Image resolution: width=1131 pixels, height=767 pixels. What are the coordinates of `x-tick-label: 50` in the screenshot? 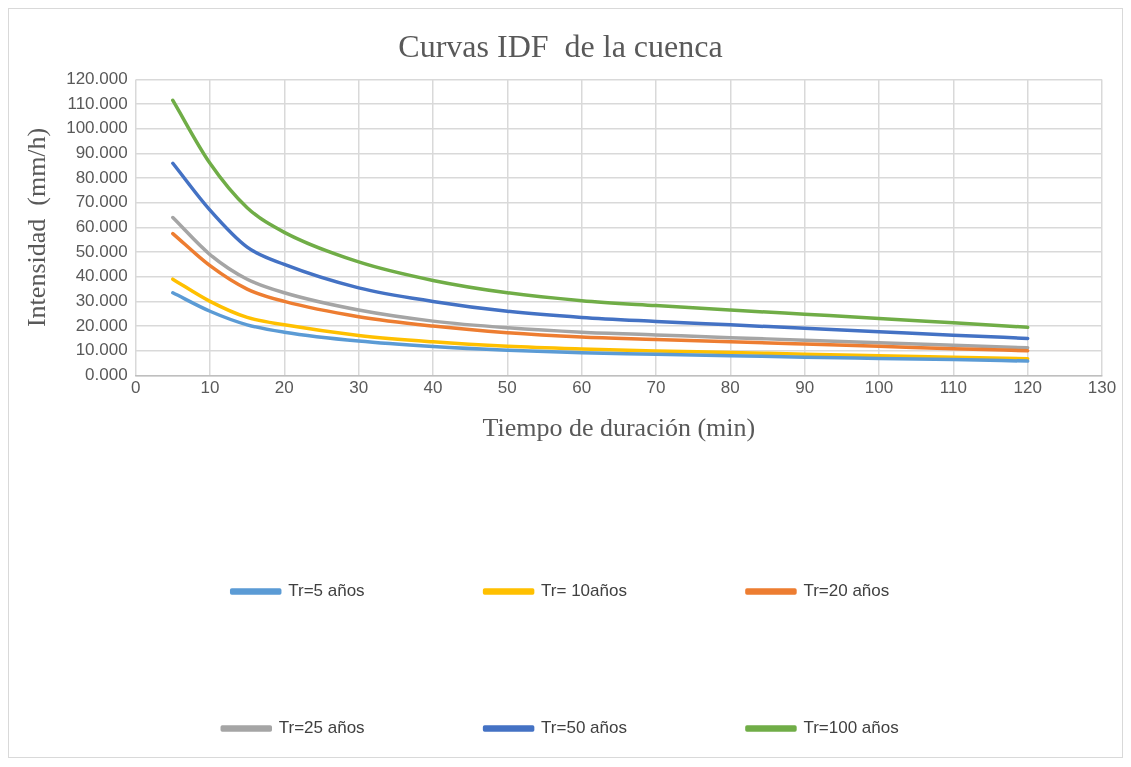 It's located at (507, 388).